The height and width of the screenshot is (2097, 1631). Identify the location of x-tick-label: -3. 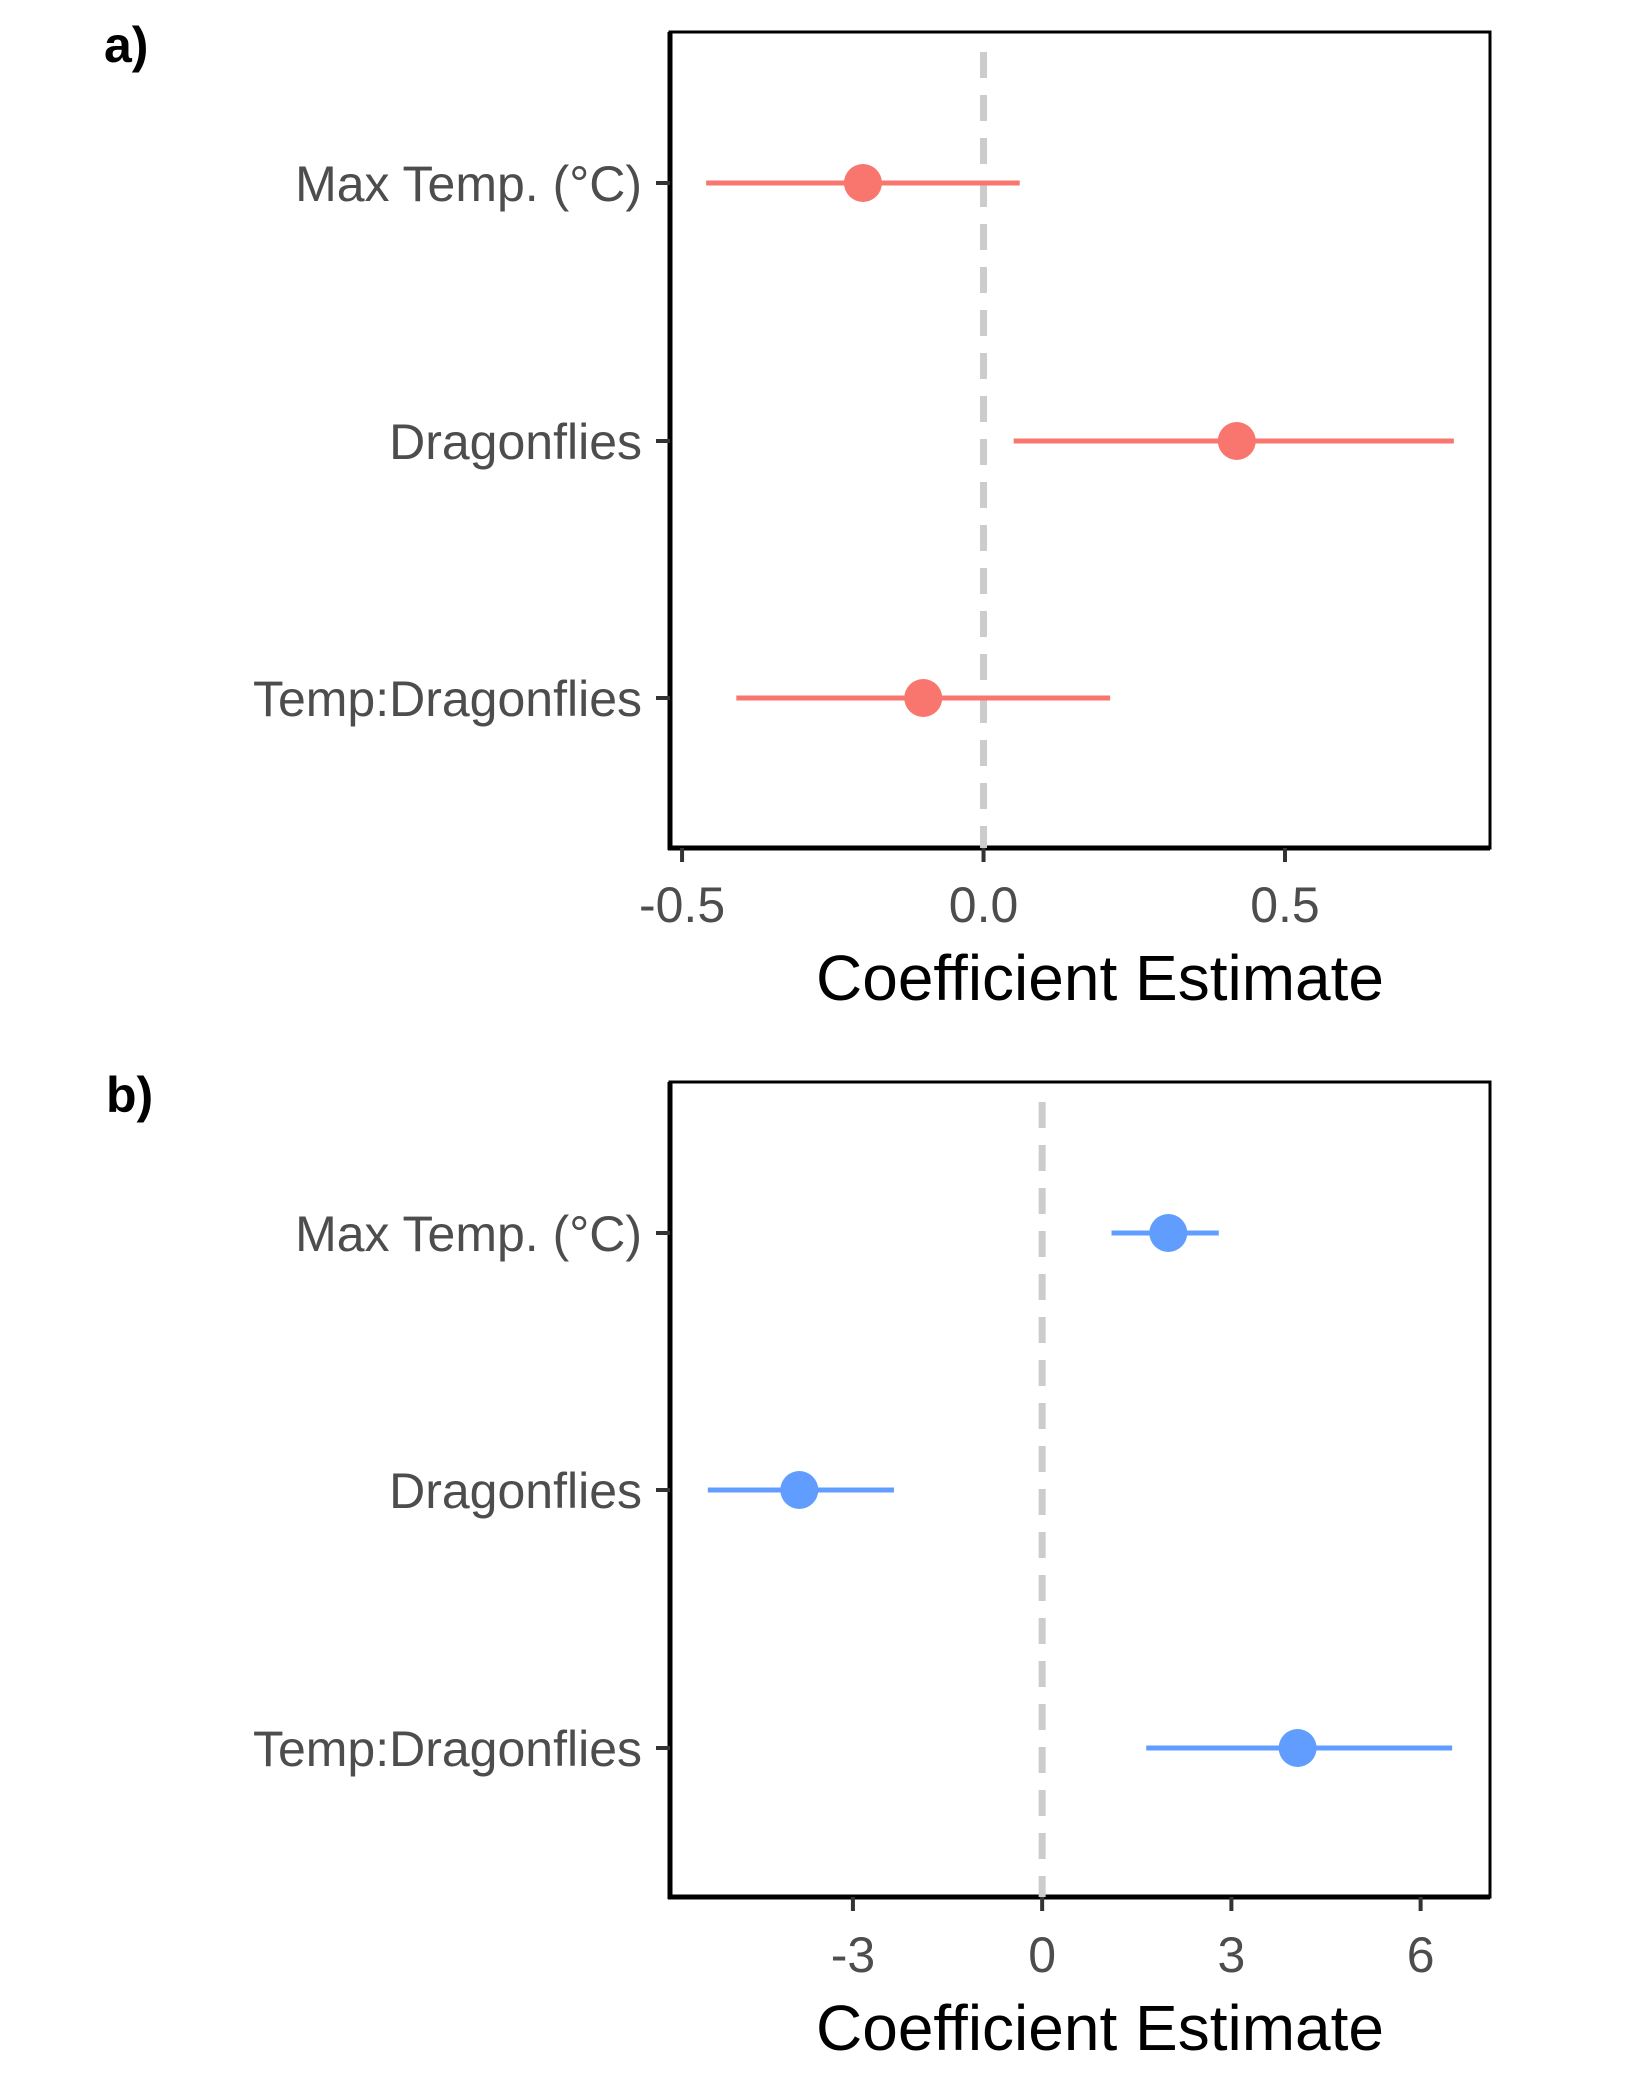
(853, 1955).